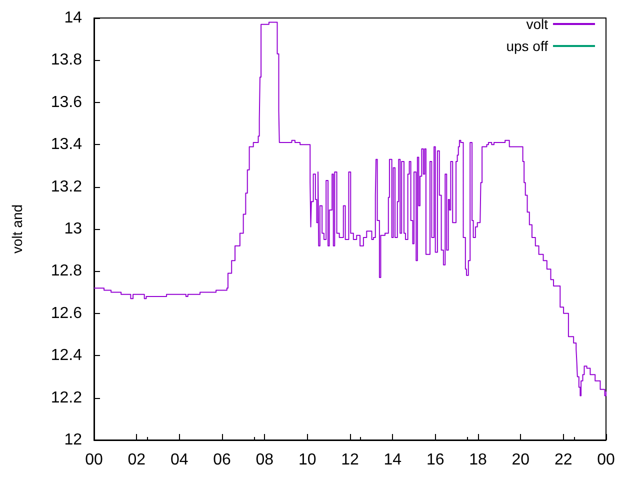 The width and height of the screenshot is (640, 480). I want to click on y-tick-label: 12.8, so click(66, 271).